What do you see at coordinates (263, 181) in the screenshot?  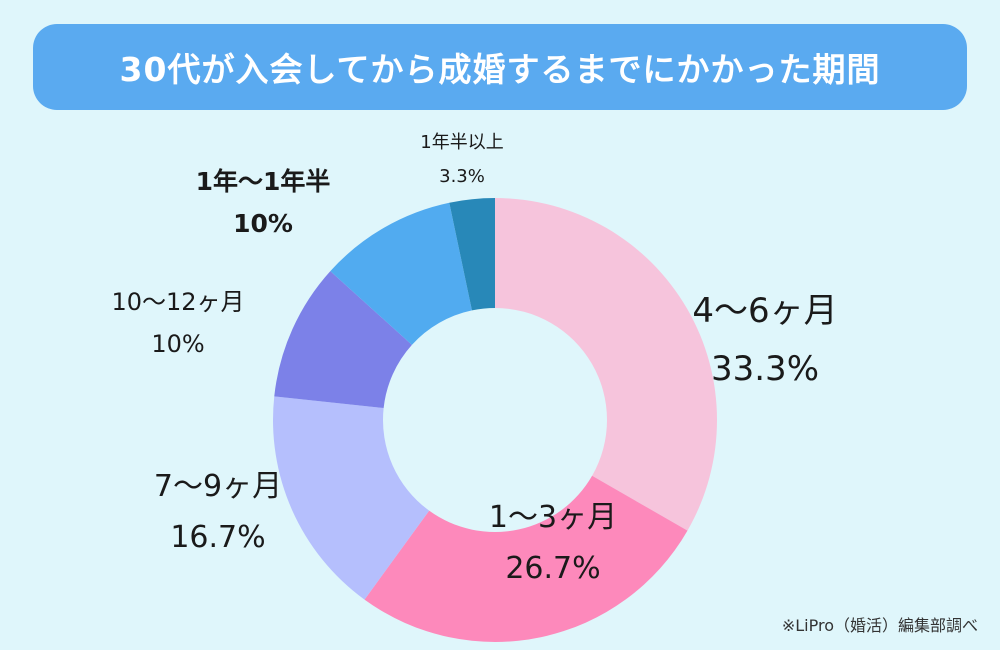 I see `slice-category-label: 1年〜1年半` at bounding box center [263, 181].